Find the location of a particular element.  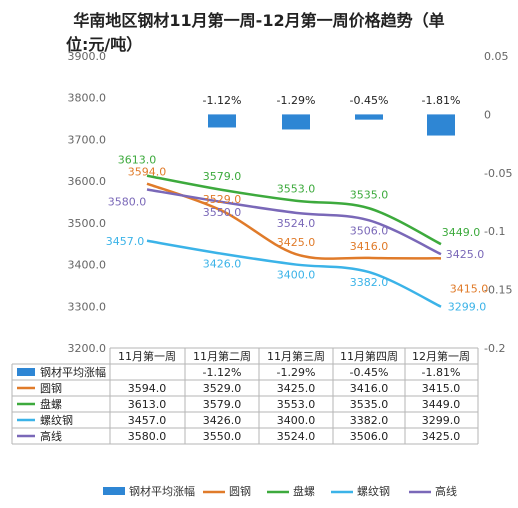

table-cell: 3449.0 is located at coordinates (441, 404).